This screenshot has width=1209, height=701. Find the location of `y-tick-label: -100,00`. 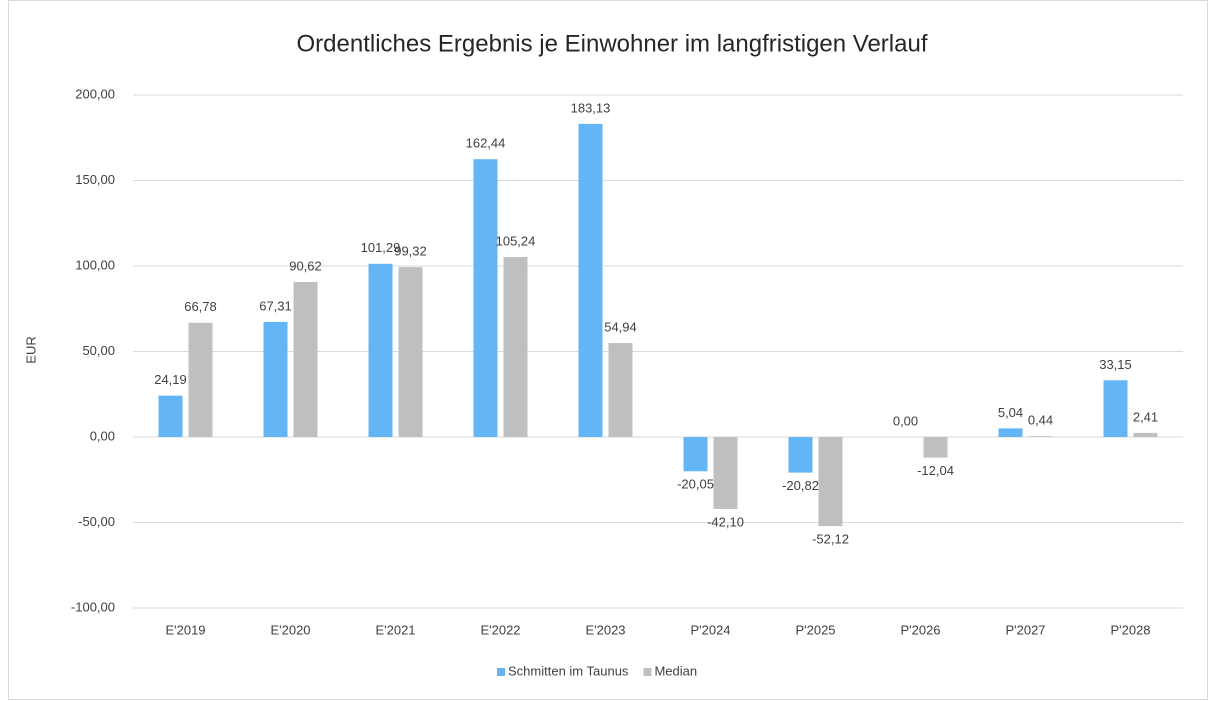

y-tick-label: -100,00 is located at coordinates (93, 606).